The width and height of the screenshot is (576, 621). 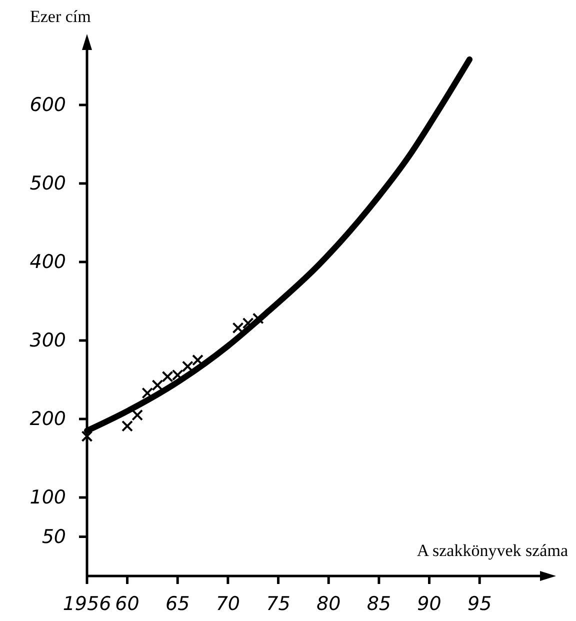 I want to click on y-tick-label: 500, so click(x=48, y=183).